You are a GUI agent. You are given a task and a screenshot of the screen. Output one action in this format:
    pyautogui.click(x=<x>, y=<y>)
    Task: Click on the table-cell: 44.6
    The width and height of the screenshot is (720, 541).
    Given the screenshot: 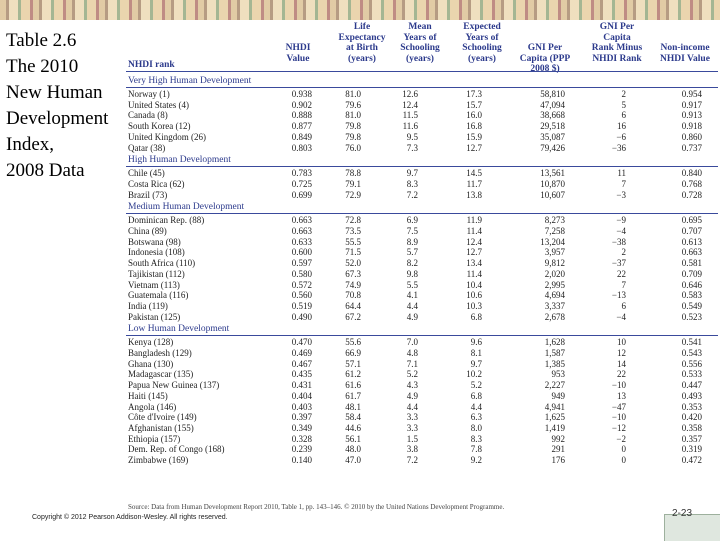 What is the action you would take?
    pyautogui.click(x=353, y=427)
    